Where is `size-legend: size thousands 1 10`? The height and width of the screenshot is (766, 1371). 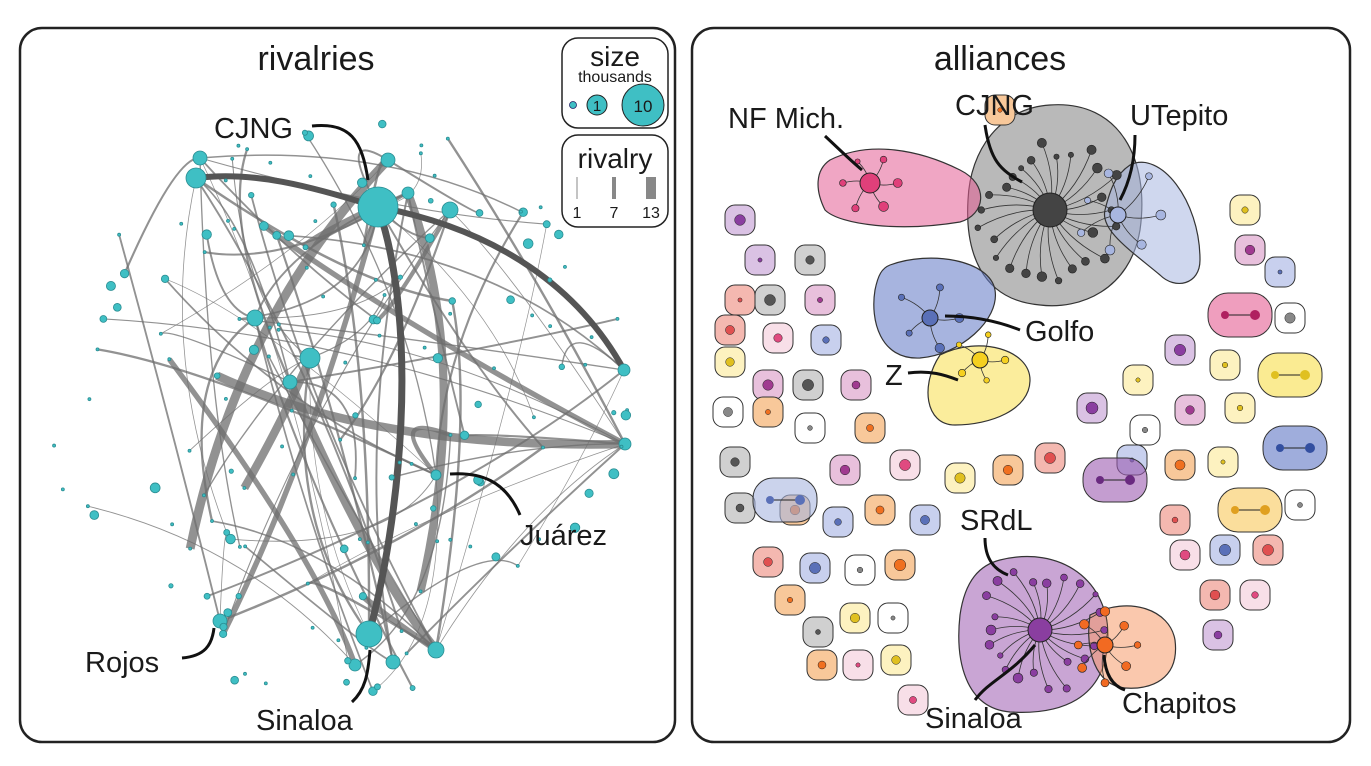 size-legend: size thousands 1 10 is located at coordinates (615, 83).